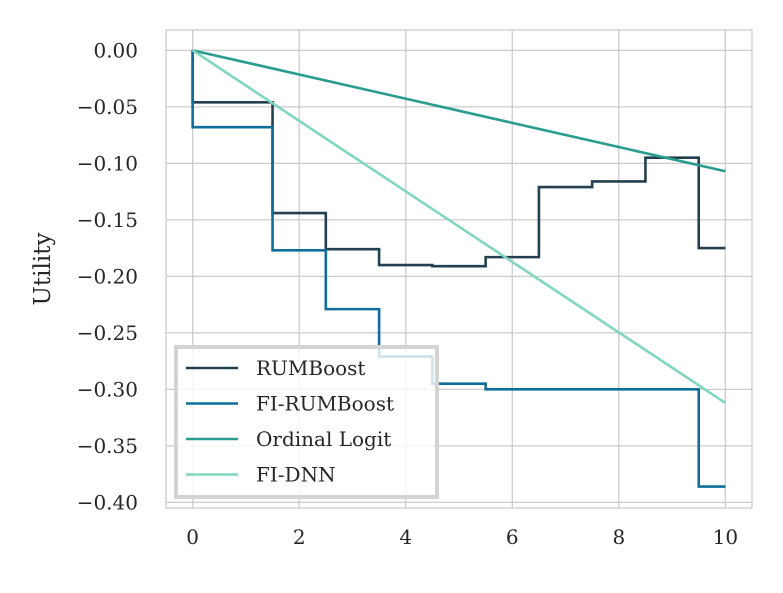 This screenshot has height=593, width=783. Describe the element at coordinates (296, 475) in the screenshot. I see `legend-label-fi-dnn: FI-DNN` at that location.